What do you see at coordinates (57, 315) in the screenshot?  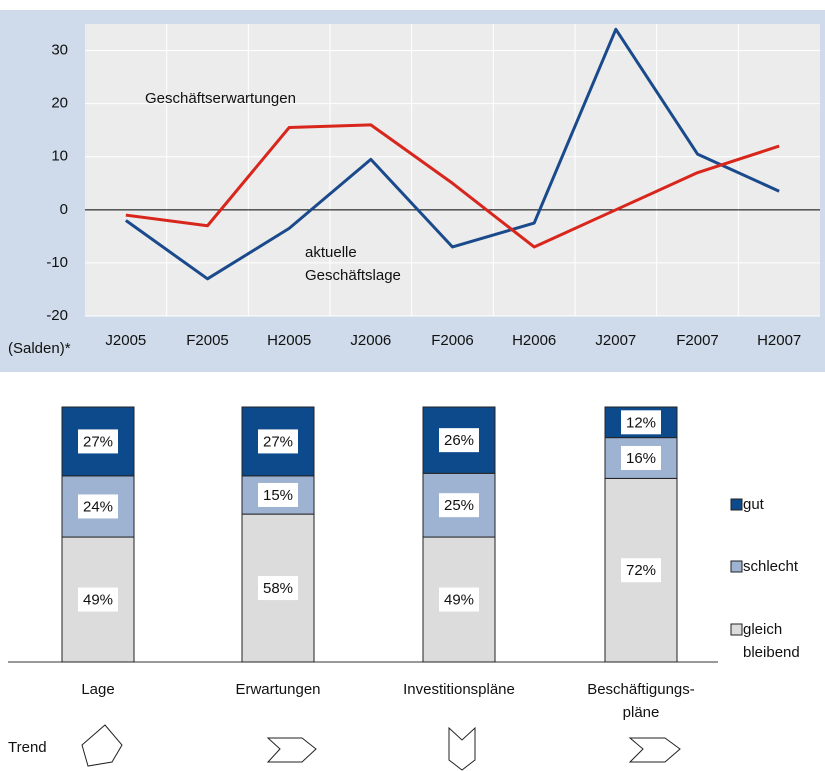 I see `y-tick-label: -20` at bounding box center [57, 315].